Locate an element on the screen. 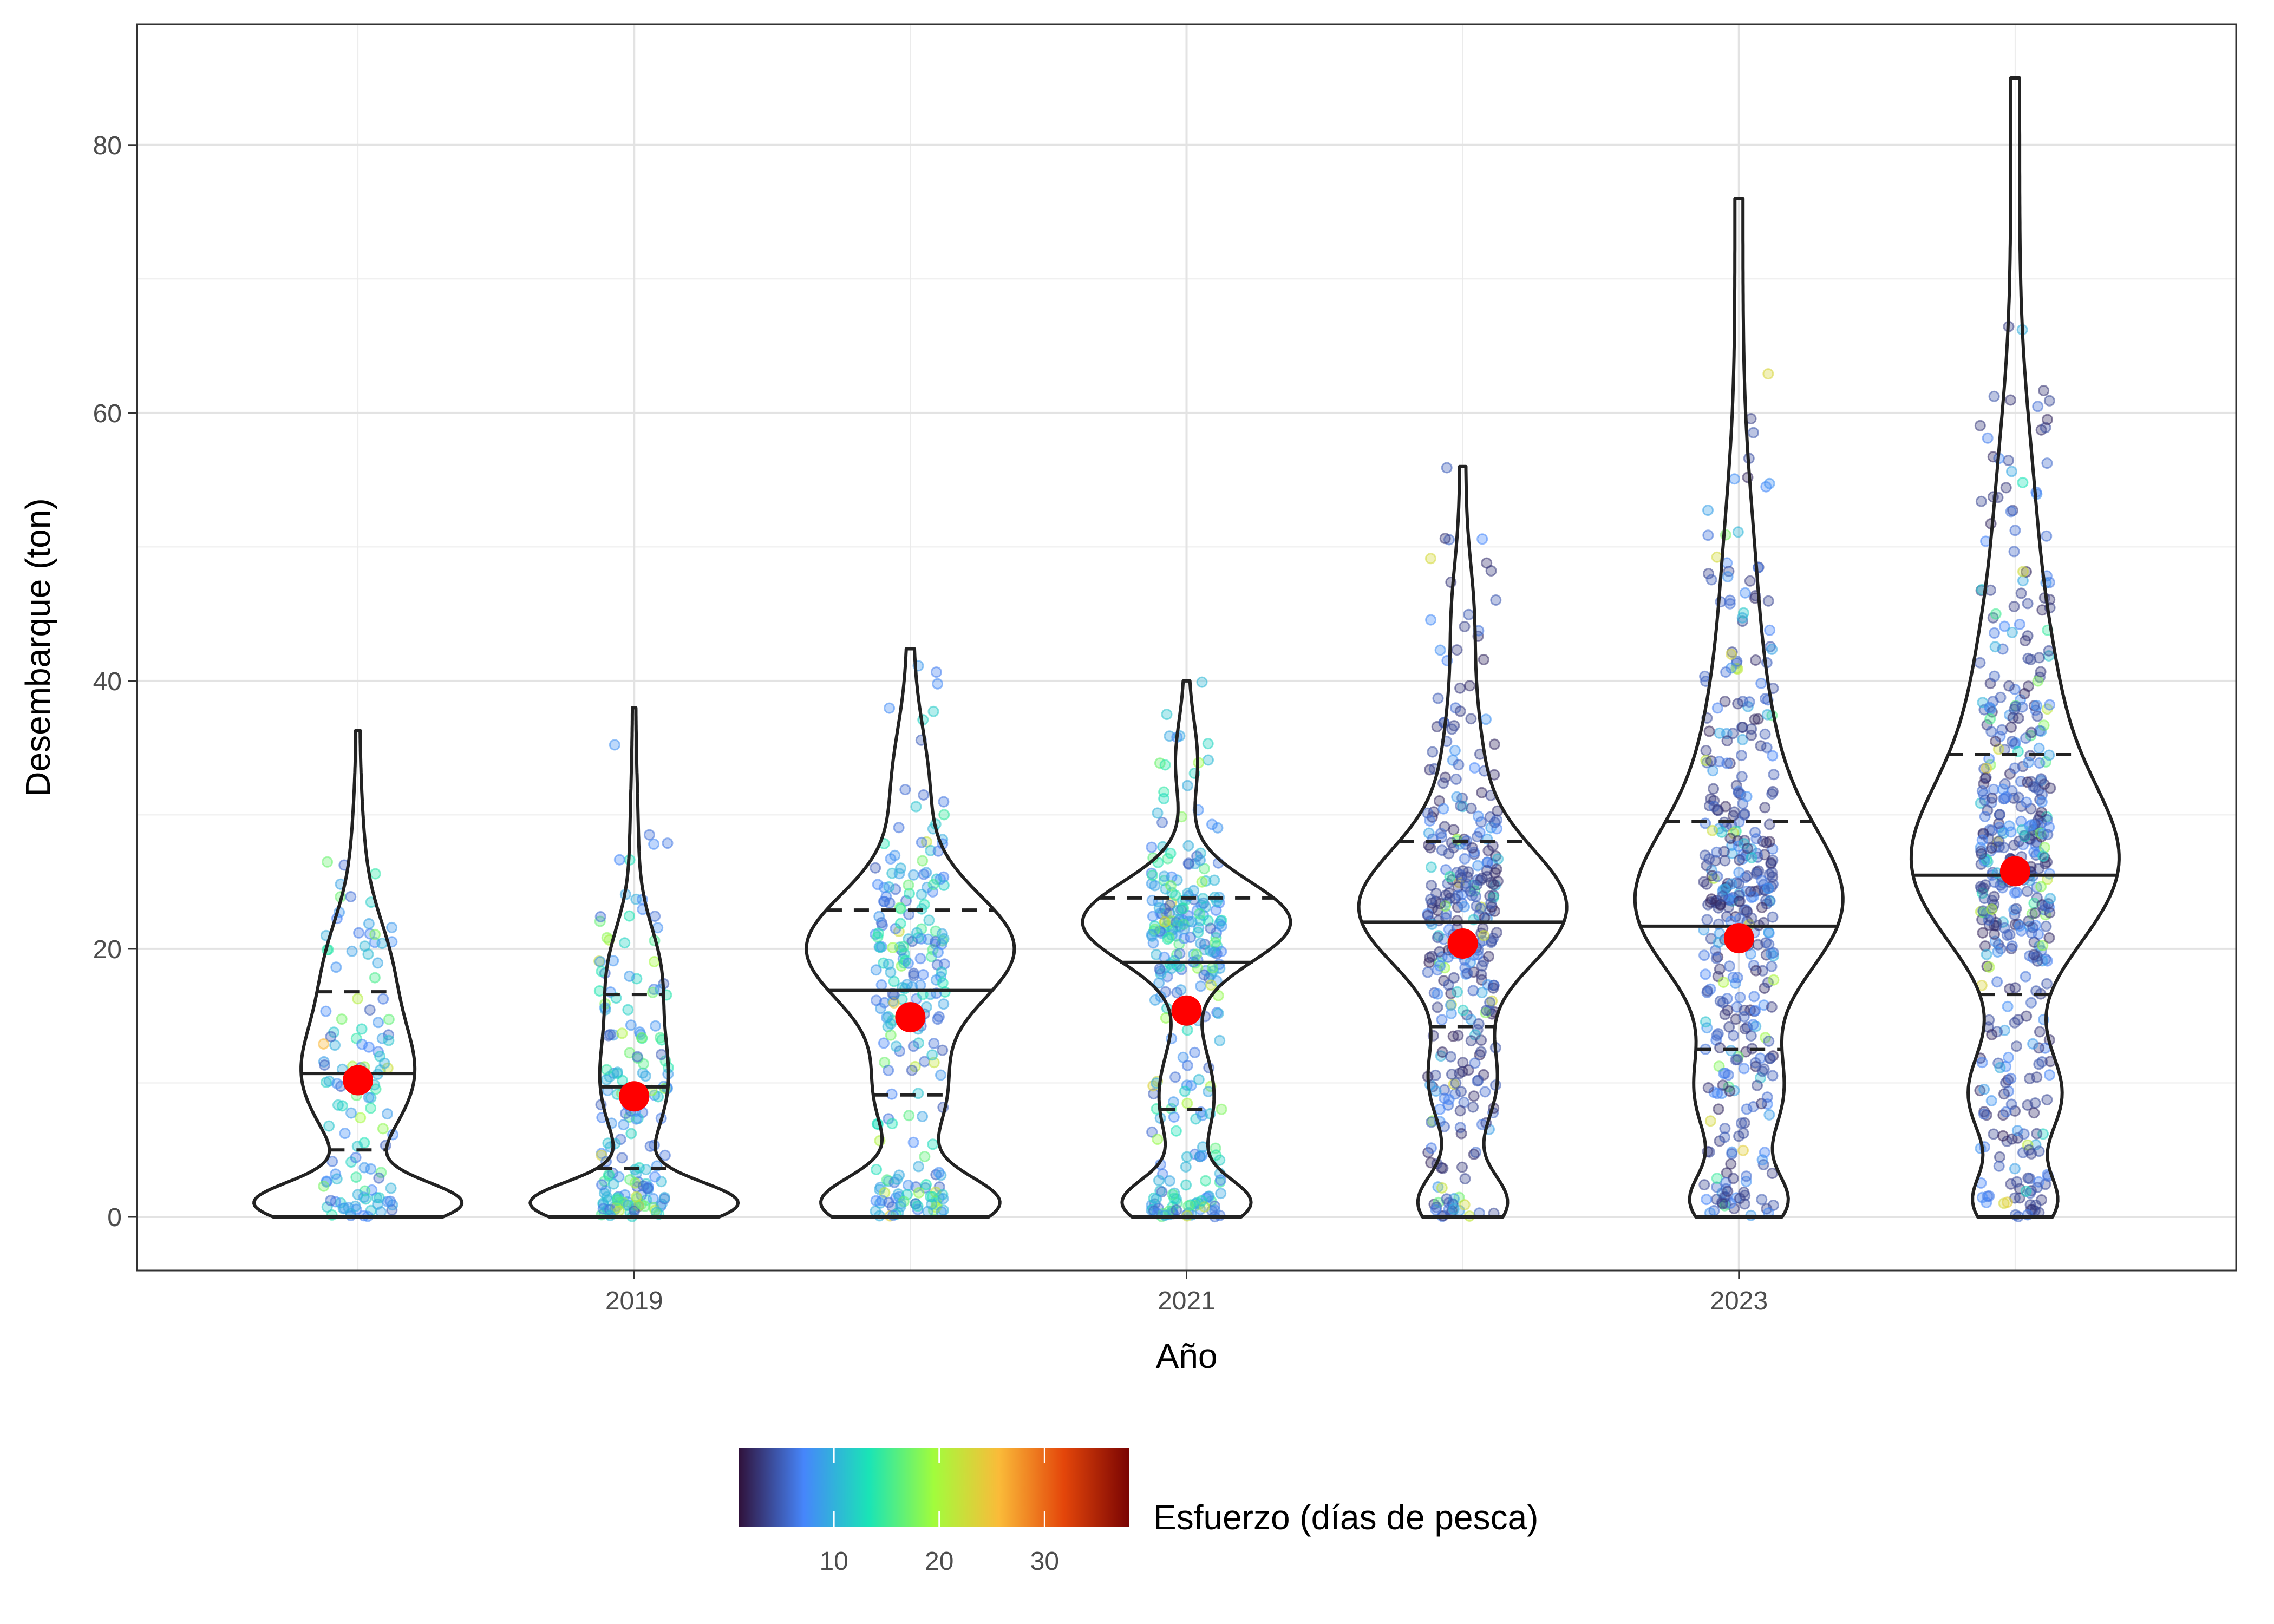  violin-2024 is located at coordinates (2015, 648).